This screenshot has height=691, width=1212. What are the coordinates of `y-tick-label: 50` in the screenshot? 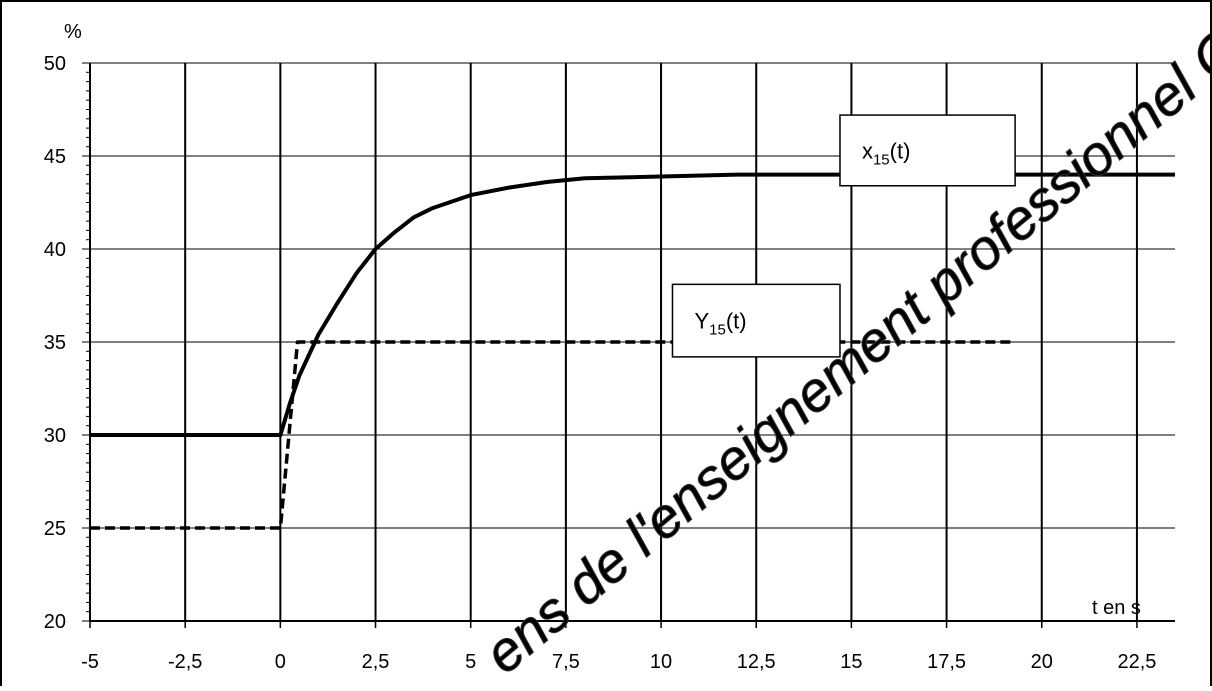 It's located at (55, 64).